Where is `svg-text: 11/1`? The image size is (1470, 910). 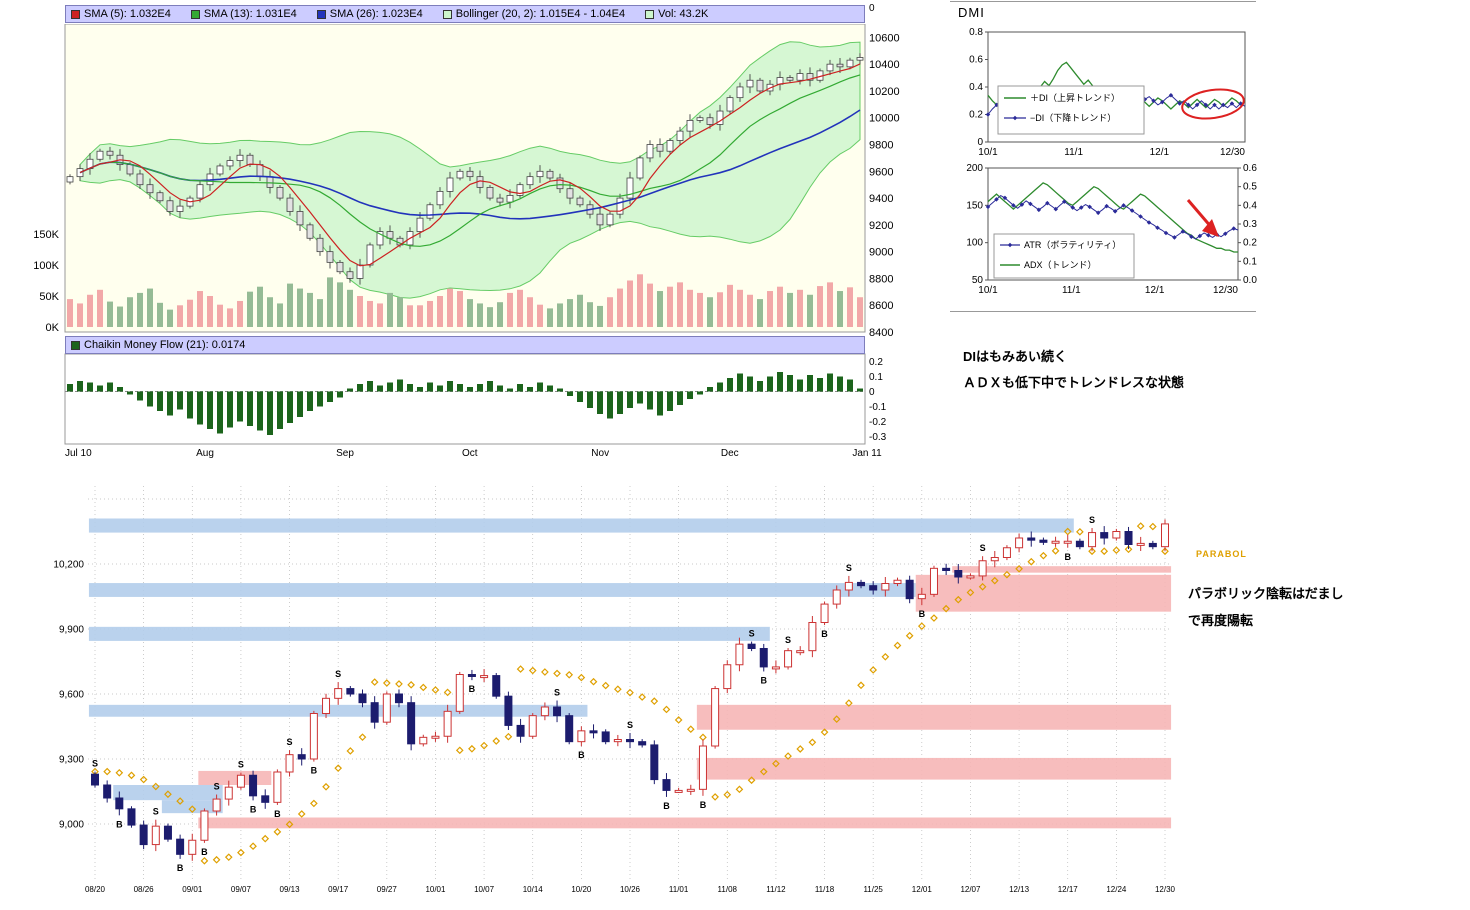 svg-text: 11/1 is located at coordinates (1071, 290).